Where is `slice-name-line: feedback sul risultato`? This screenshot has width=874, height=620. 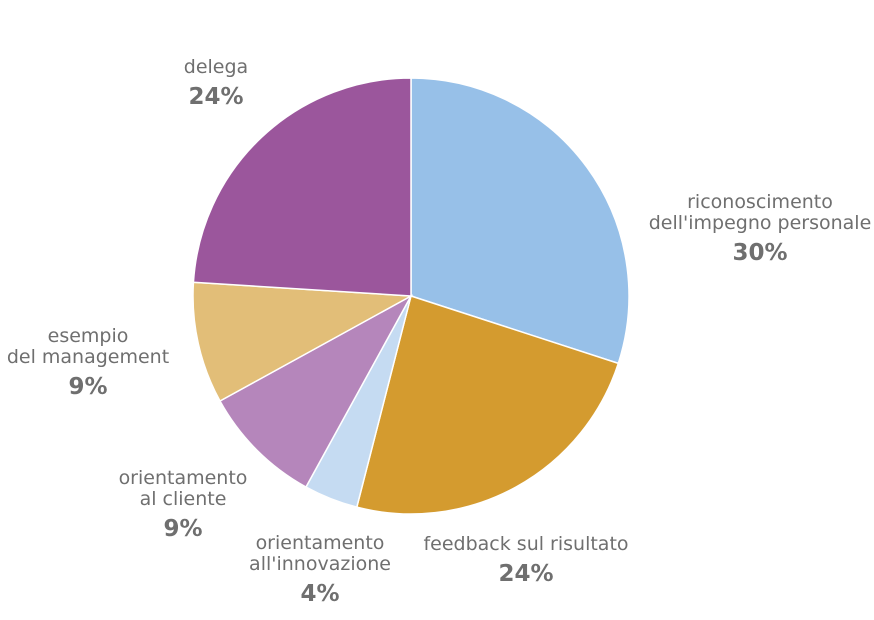 slice-name-line: feedback sul risultato is located at coordinates (525, 544).